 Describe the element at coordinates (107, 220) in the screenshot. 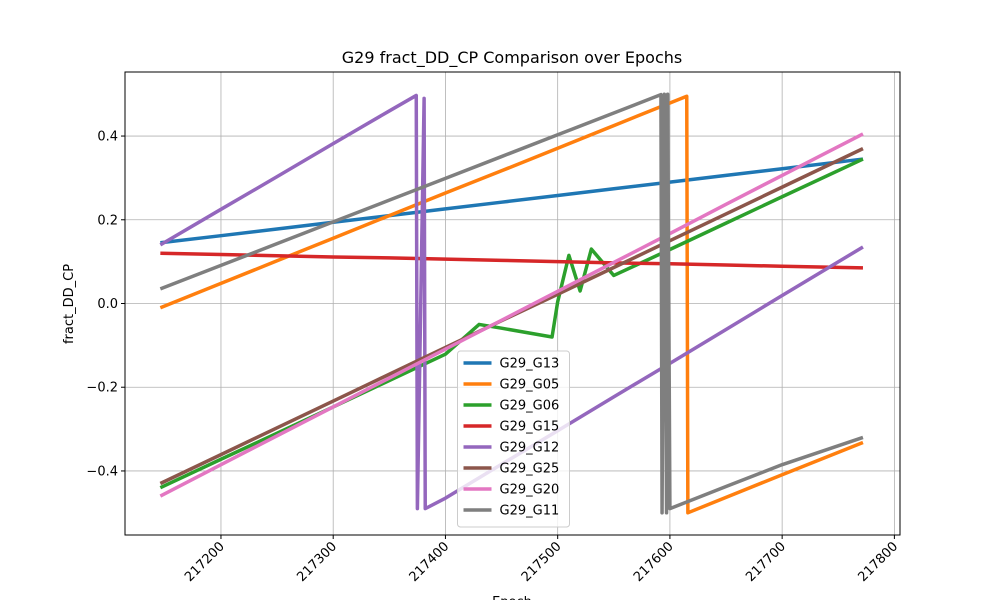

I see `y-tick-label: 0.2` at that location.